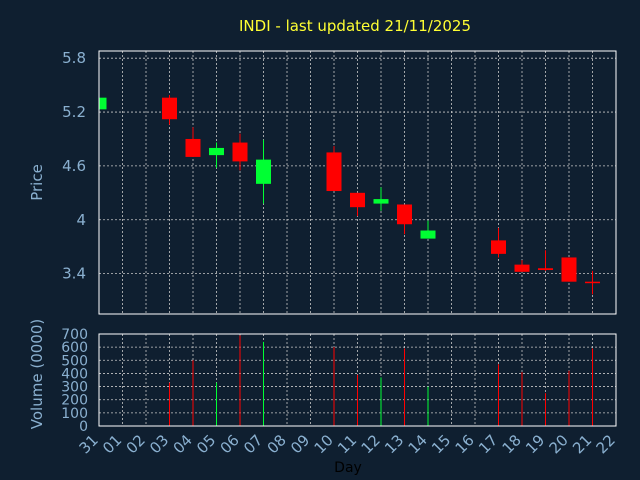  I want to click on x-tick-label: 16, so click(465, 444).